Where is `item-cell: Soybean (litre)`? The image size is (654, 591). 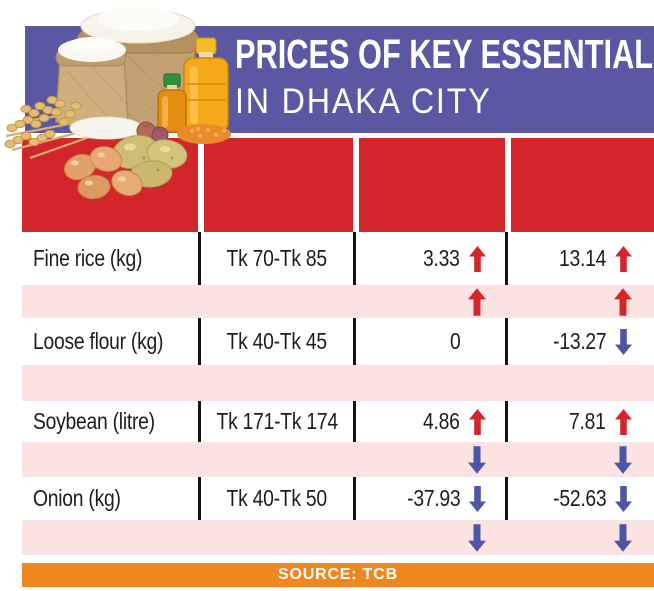 item-cell: Soybean (litre) is located at coordinates (110, 421).